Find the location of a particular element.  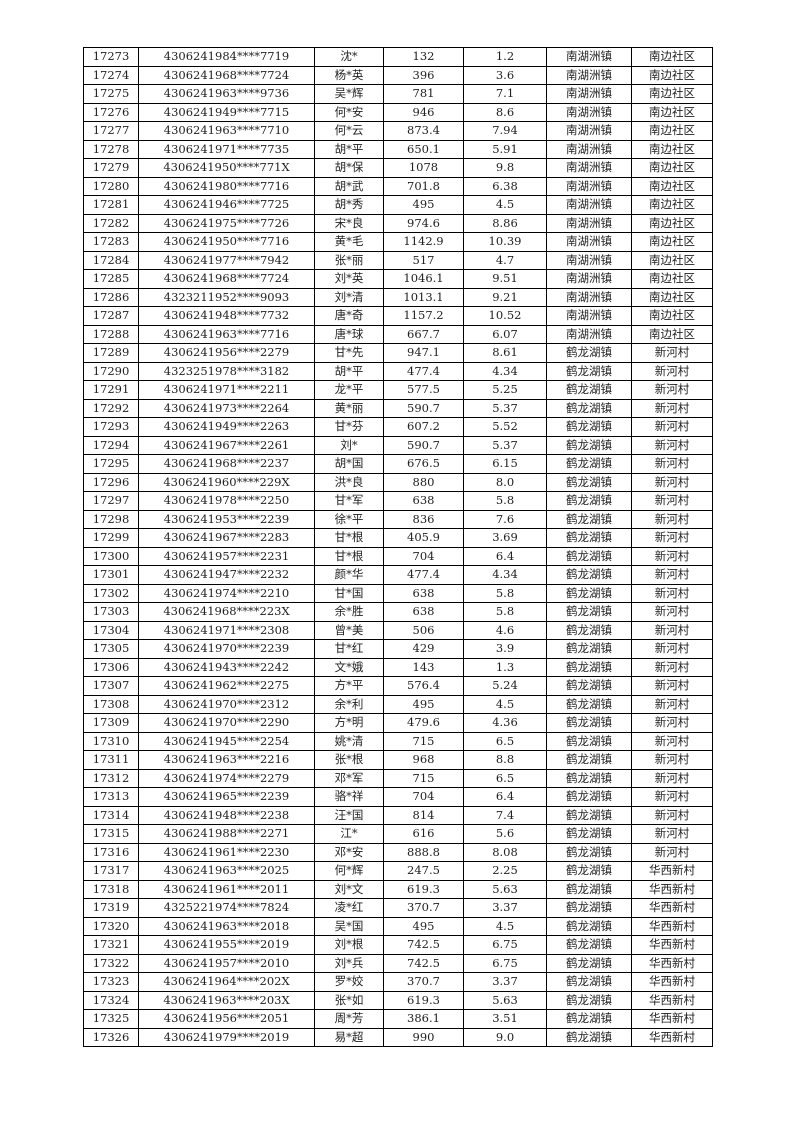

amount-cell: 506 is located at coordinates (423, 630).